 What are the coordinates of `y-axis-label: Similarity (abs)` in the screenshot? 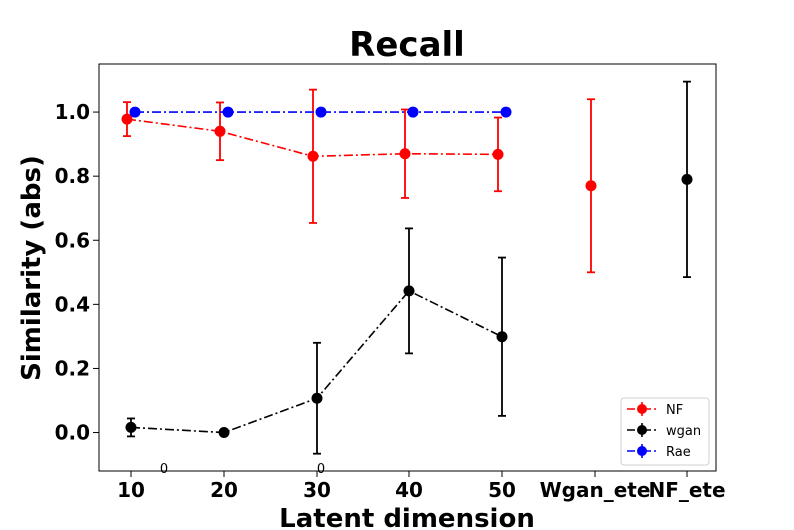 It's located at (32, 268).